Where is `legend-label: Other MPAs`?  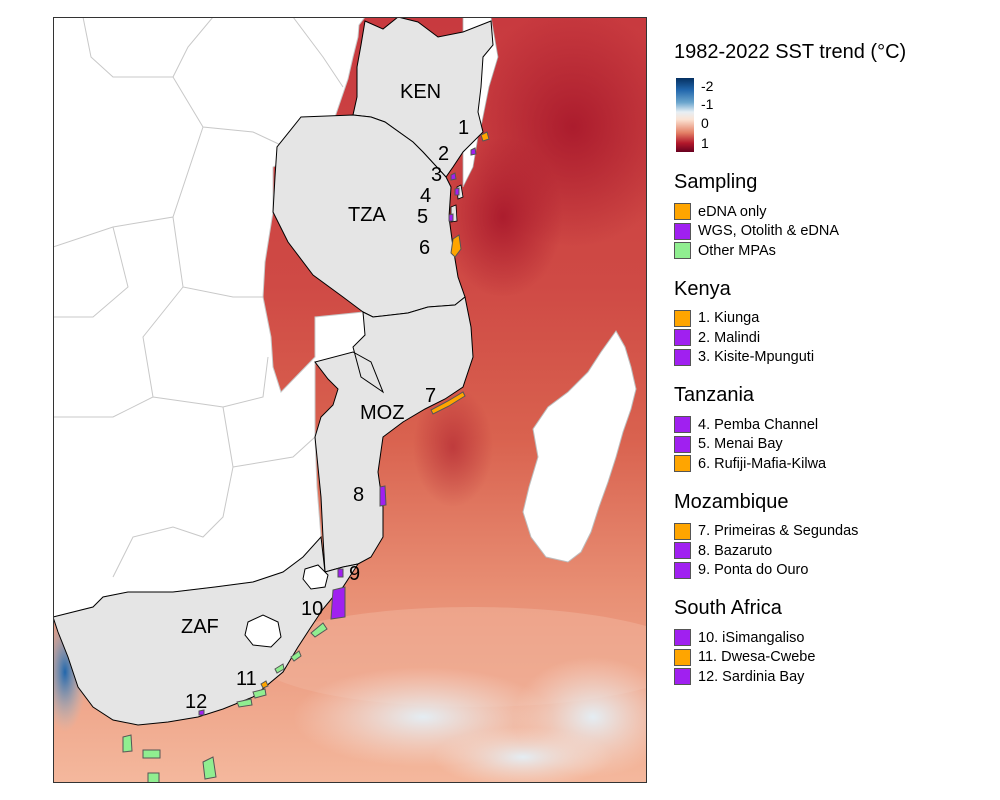
legend-label: Other MPAs is located at coordinates (737, 250).